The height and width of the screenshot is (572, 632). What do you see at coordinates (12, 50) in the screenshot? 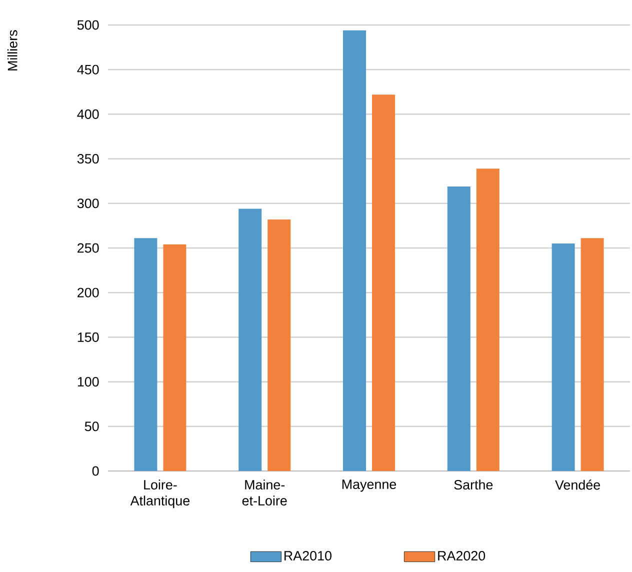
I see `y-axis-title: Milliers` at bounding box center [12, 50].